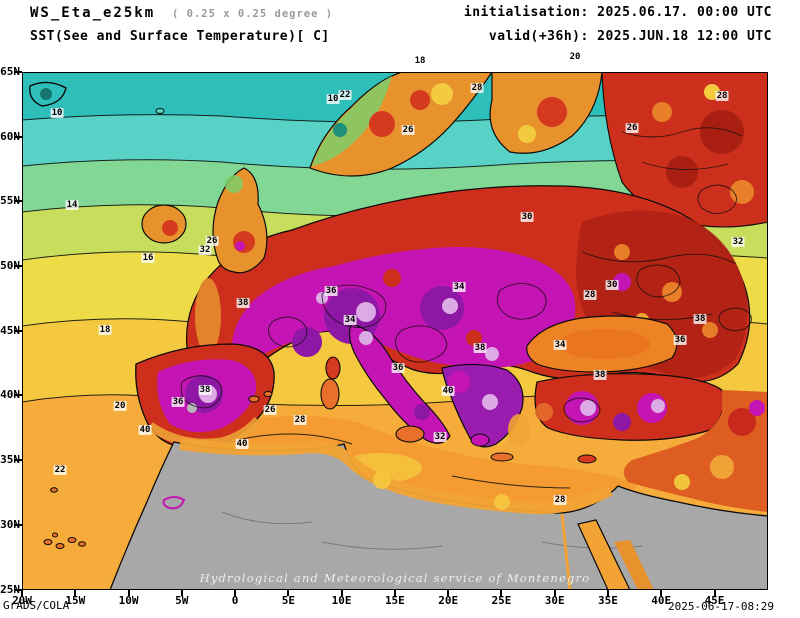 The width and height of the screenshot is (800, 618). What do you see at coordinates (630, 36) in the screenshot?
I see `valid-time: valid(+36h): 2025.JUN.18 12:00 UTC` at bounding box center [630, 36].